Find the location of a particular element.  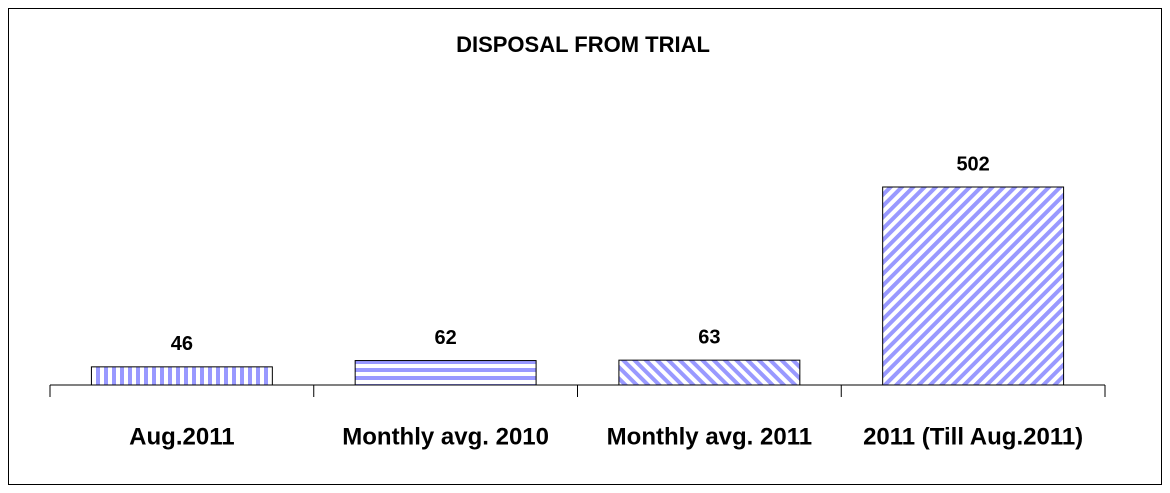

x-tick-label: Monthly avg. 2011 is located at coordinates (709, 436).